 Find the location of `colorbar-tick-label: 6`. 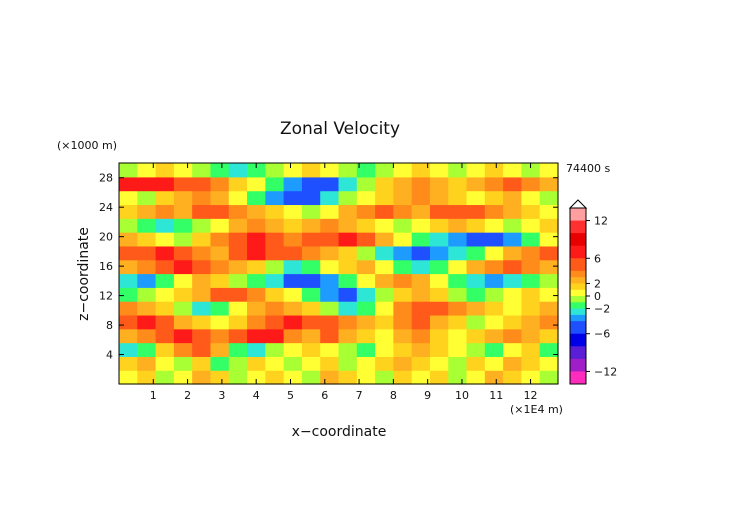

colorbar-tick-label: 6 is located at coordinates (597, 258).